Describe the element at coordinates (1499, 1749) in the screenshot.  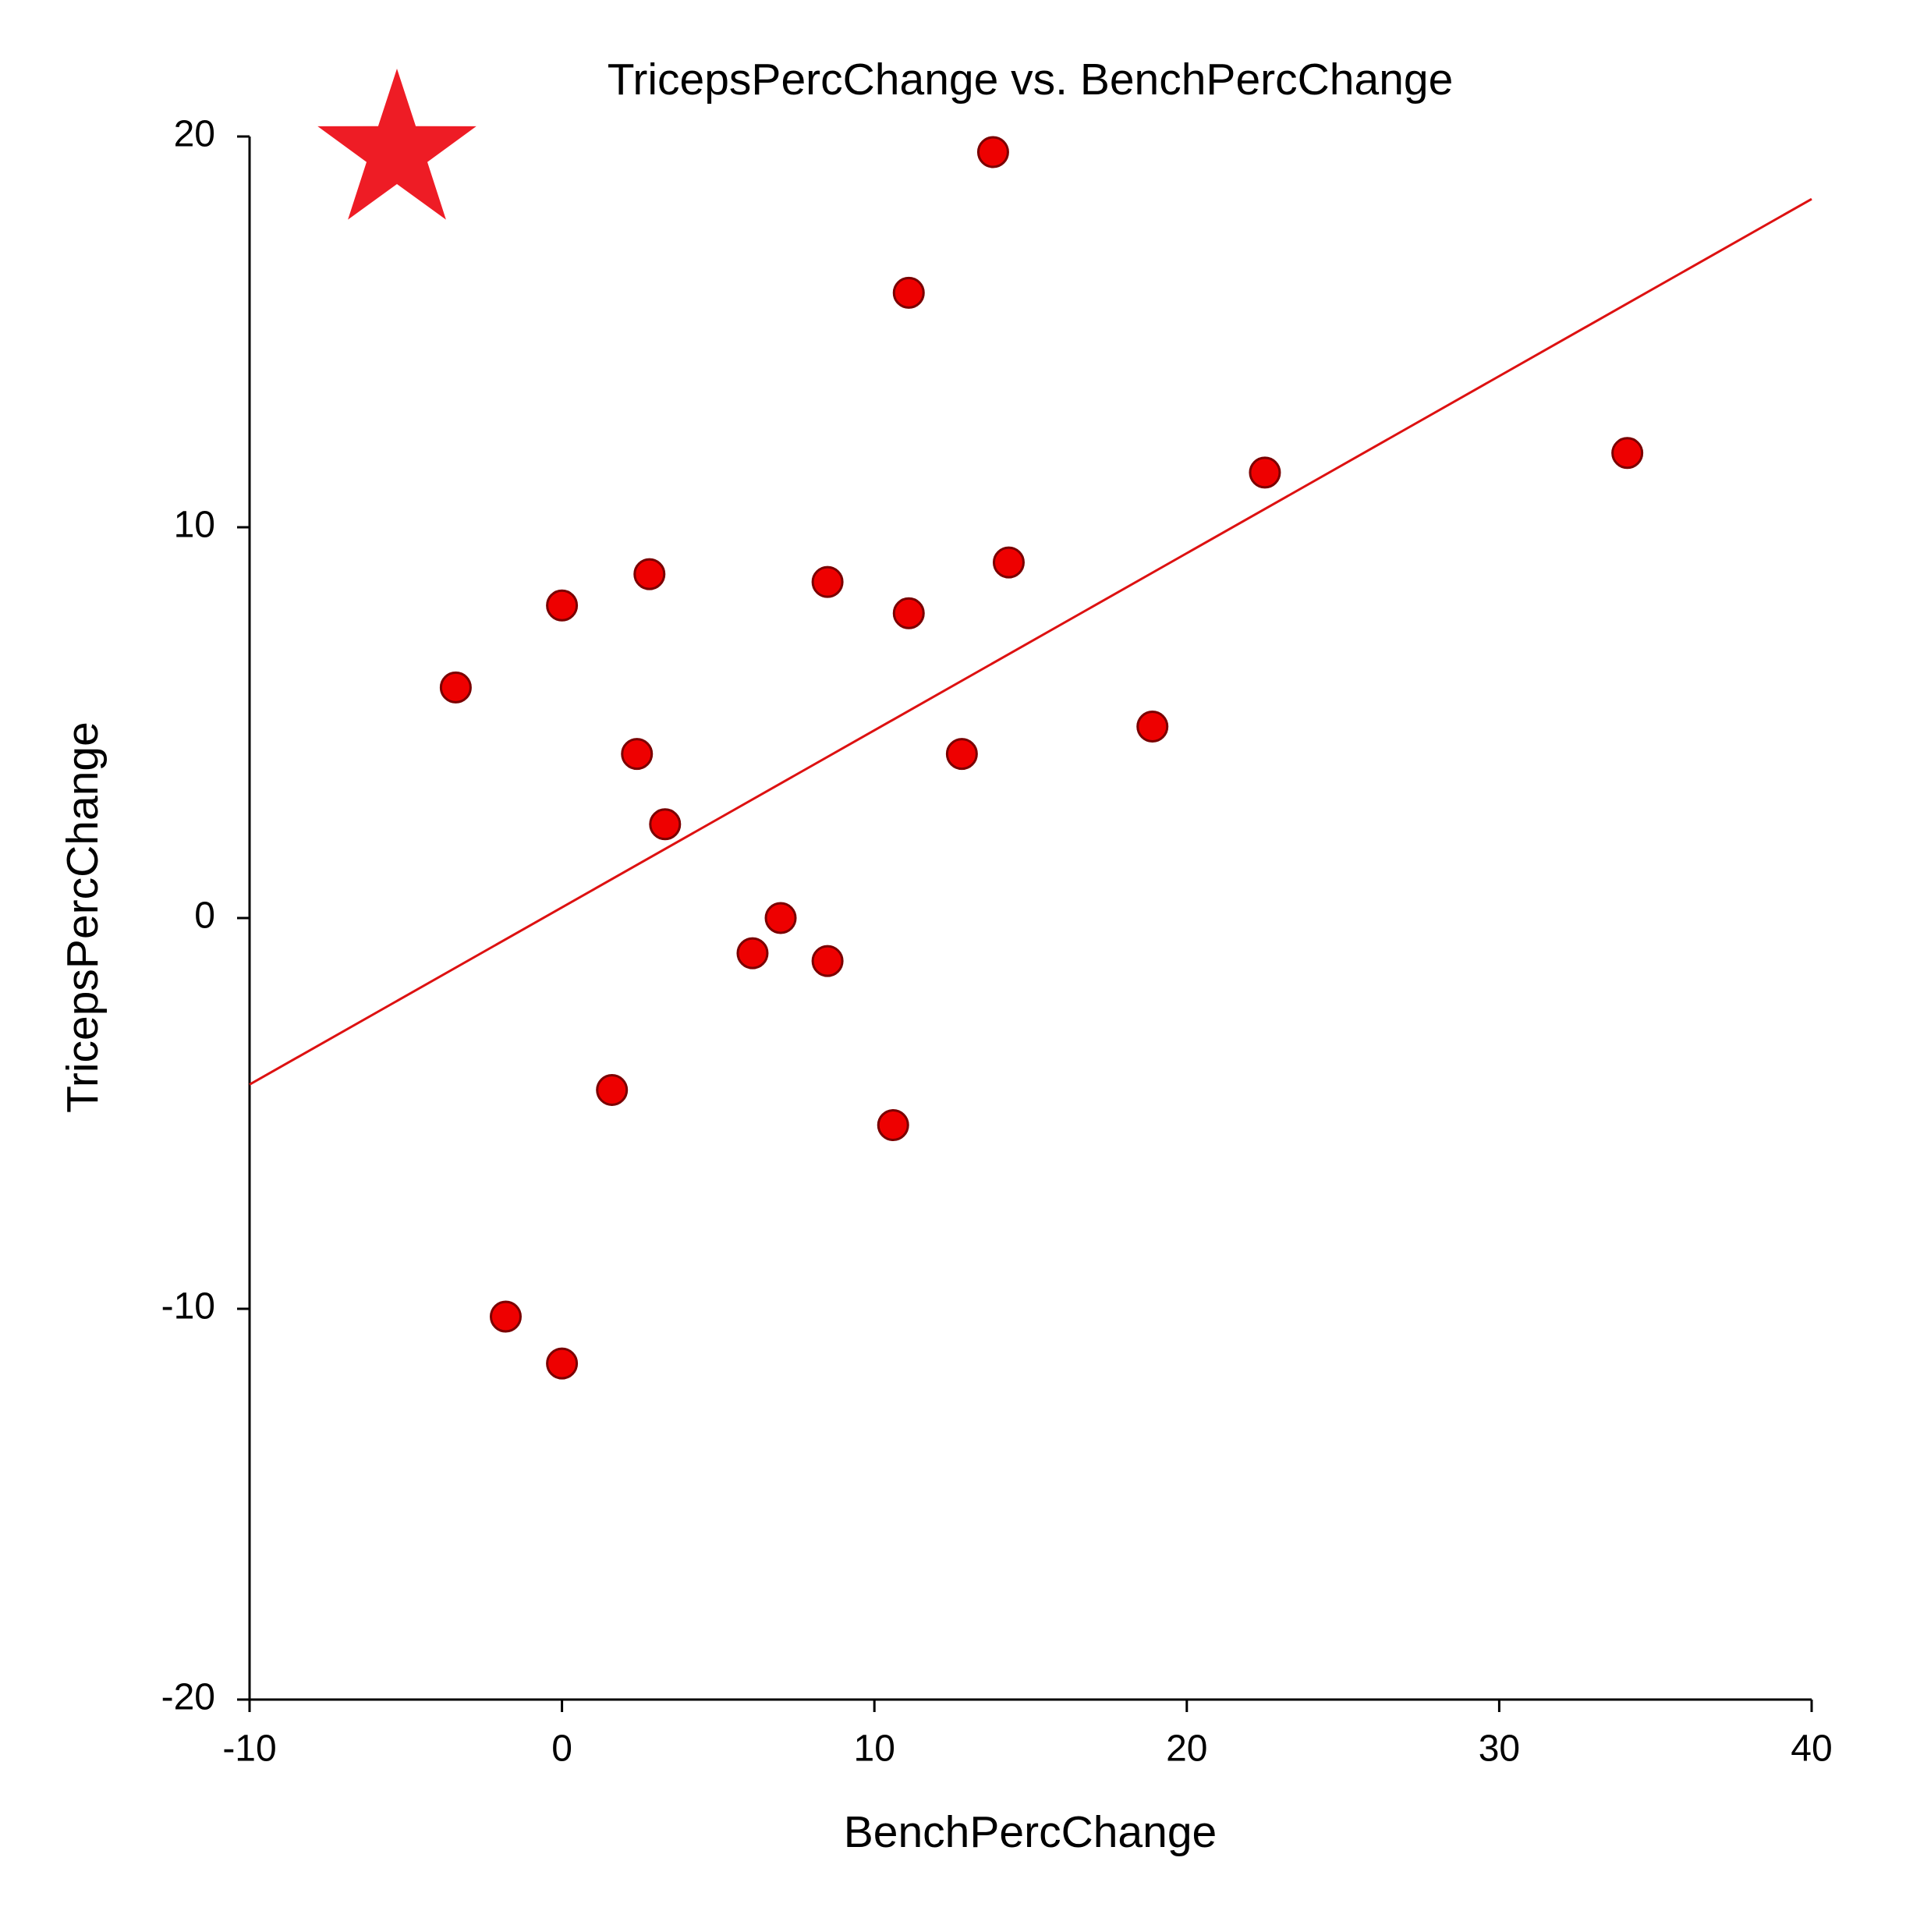
I see `x-tick-label: 30` at that location.